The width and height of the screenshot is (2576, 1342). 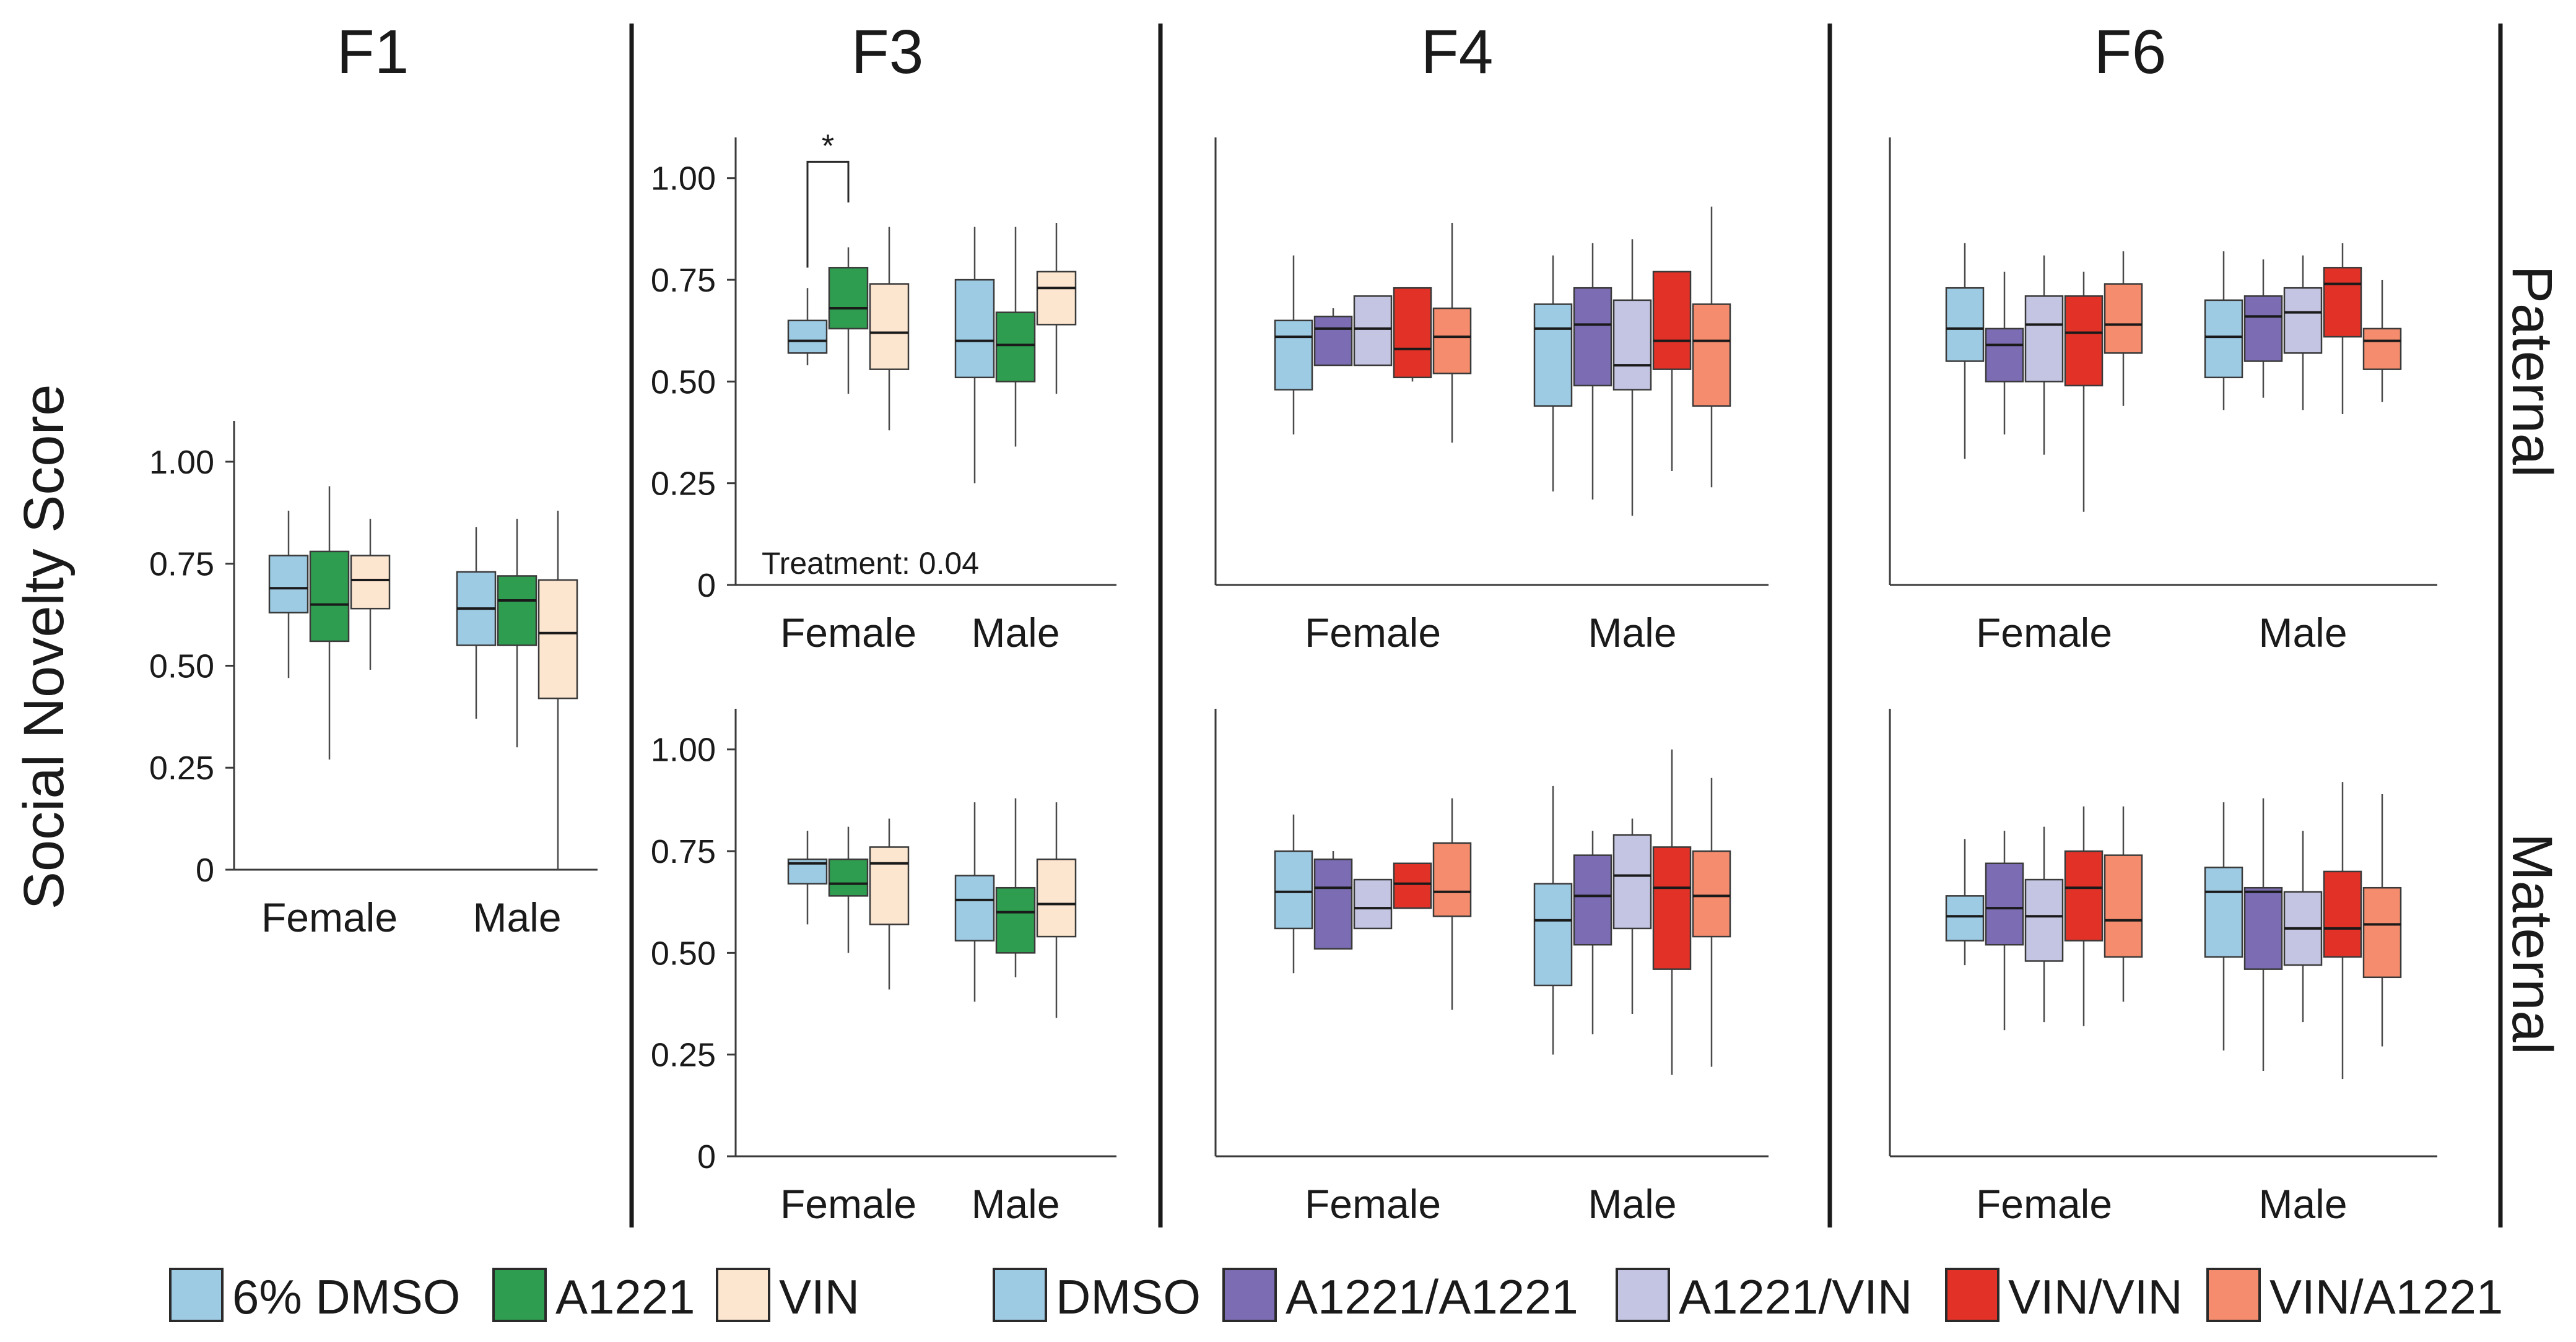 I want to click on panel-f4-maternal: Female Male, so click(x=1491, y=968).